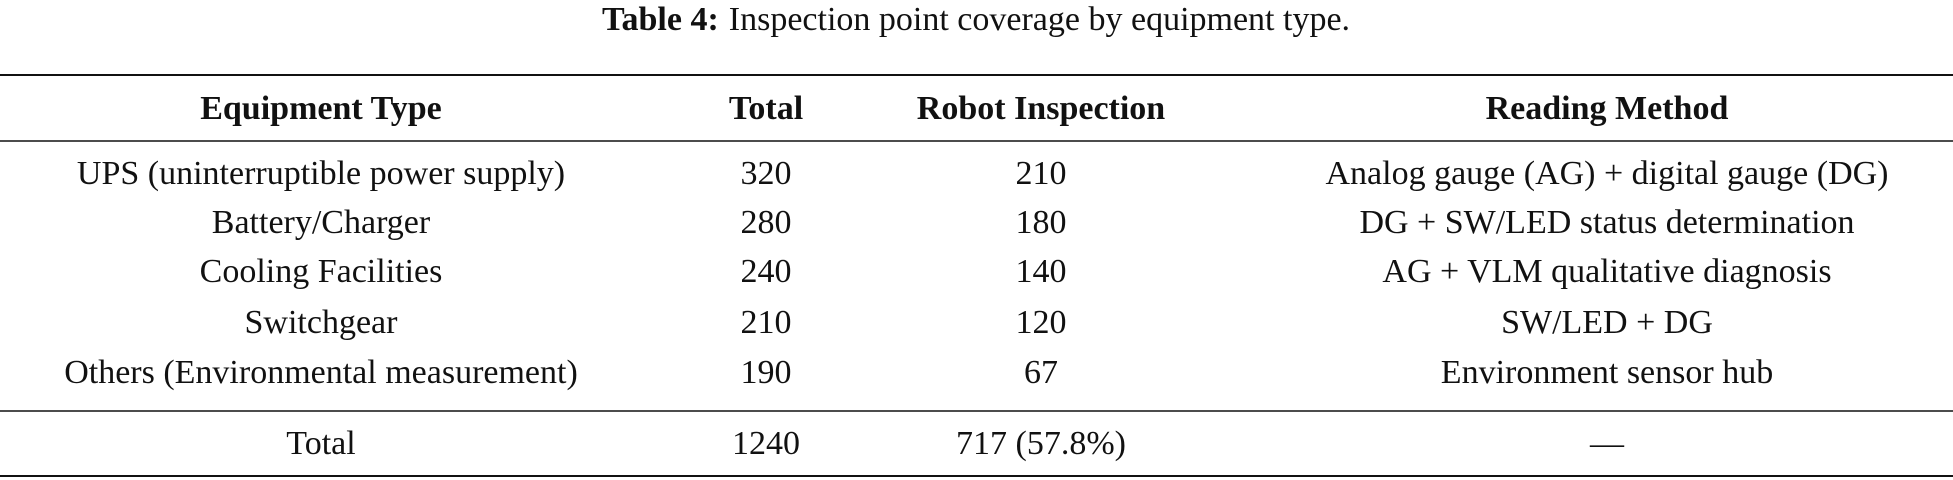 This screenshot has width=1953, height=480. I want to click on cell: 240, so click(766, 271).